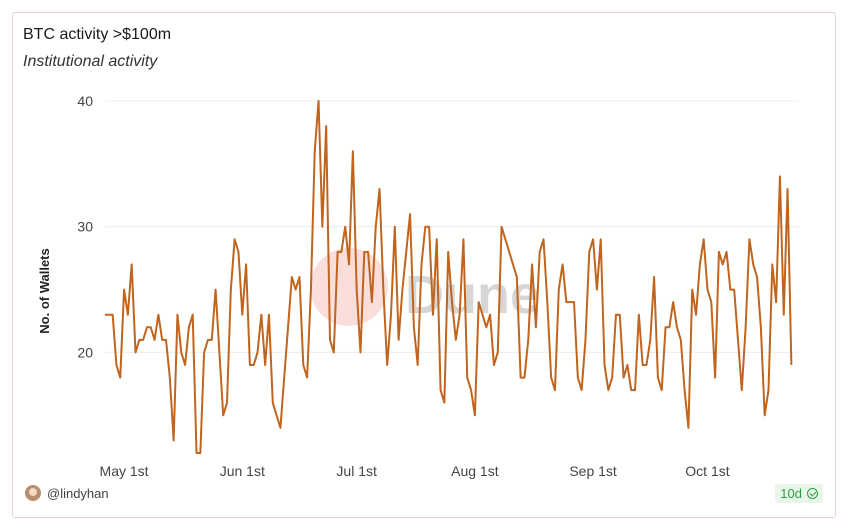  I want to click on x-tick-label: Oct 1st, so click(707, 471).